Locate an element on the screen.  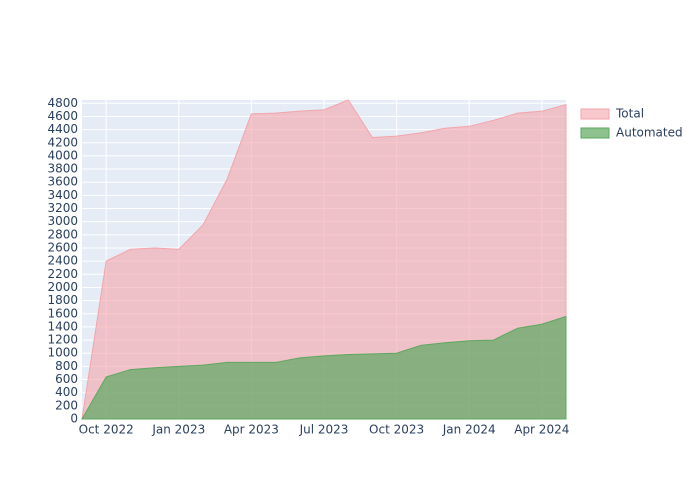
y-tick-label: 800 is located at coordinates (66, 366).